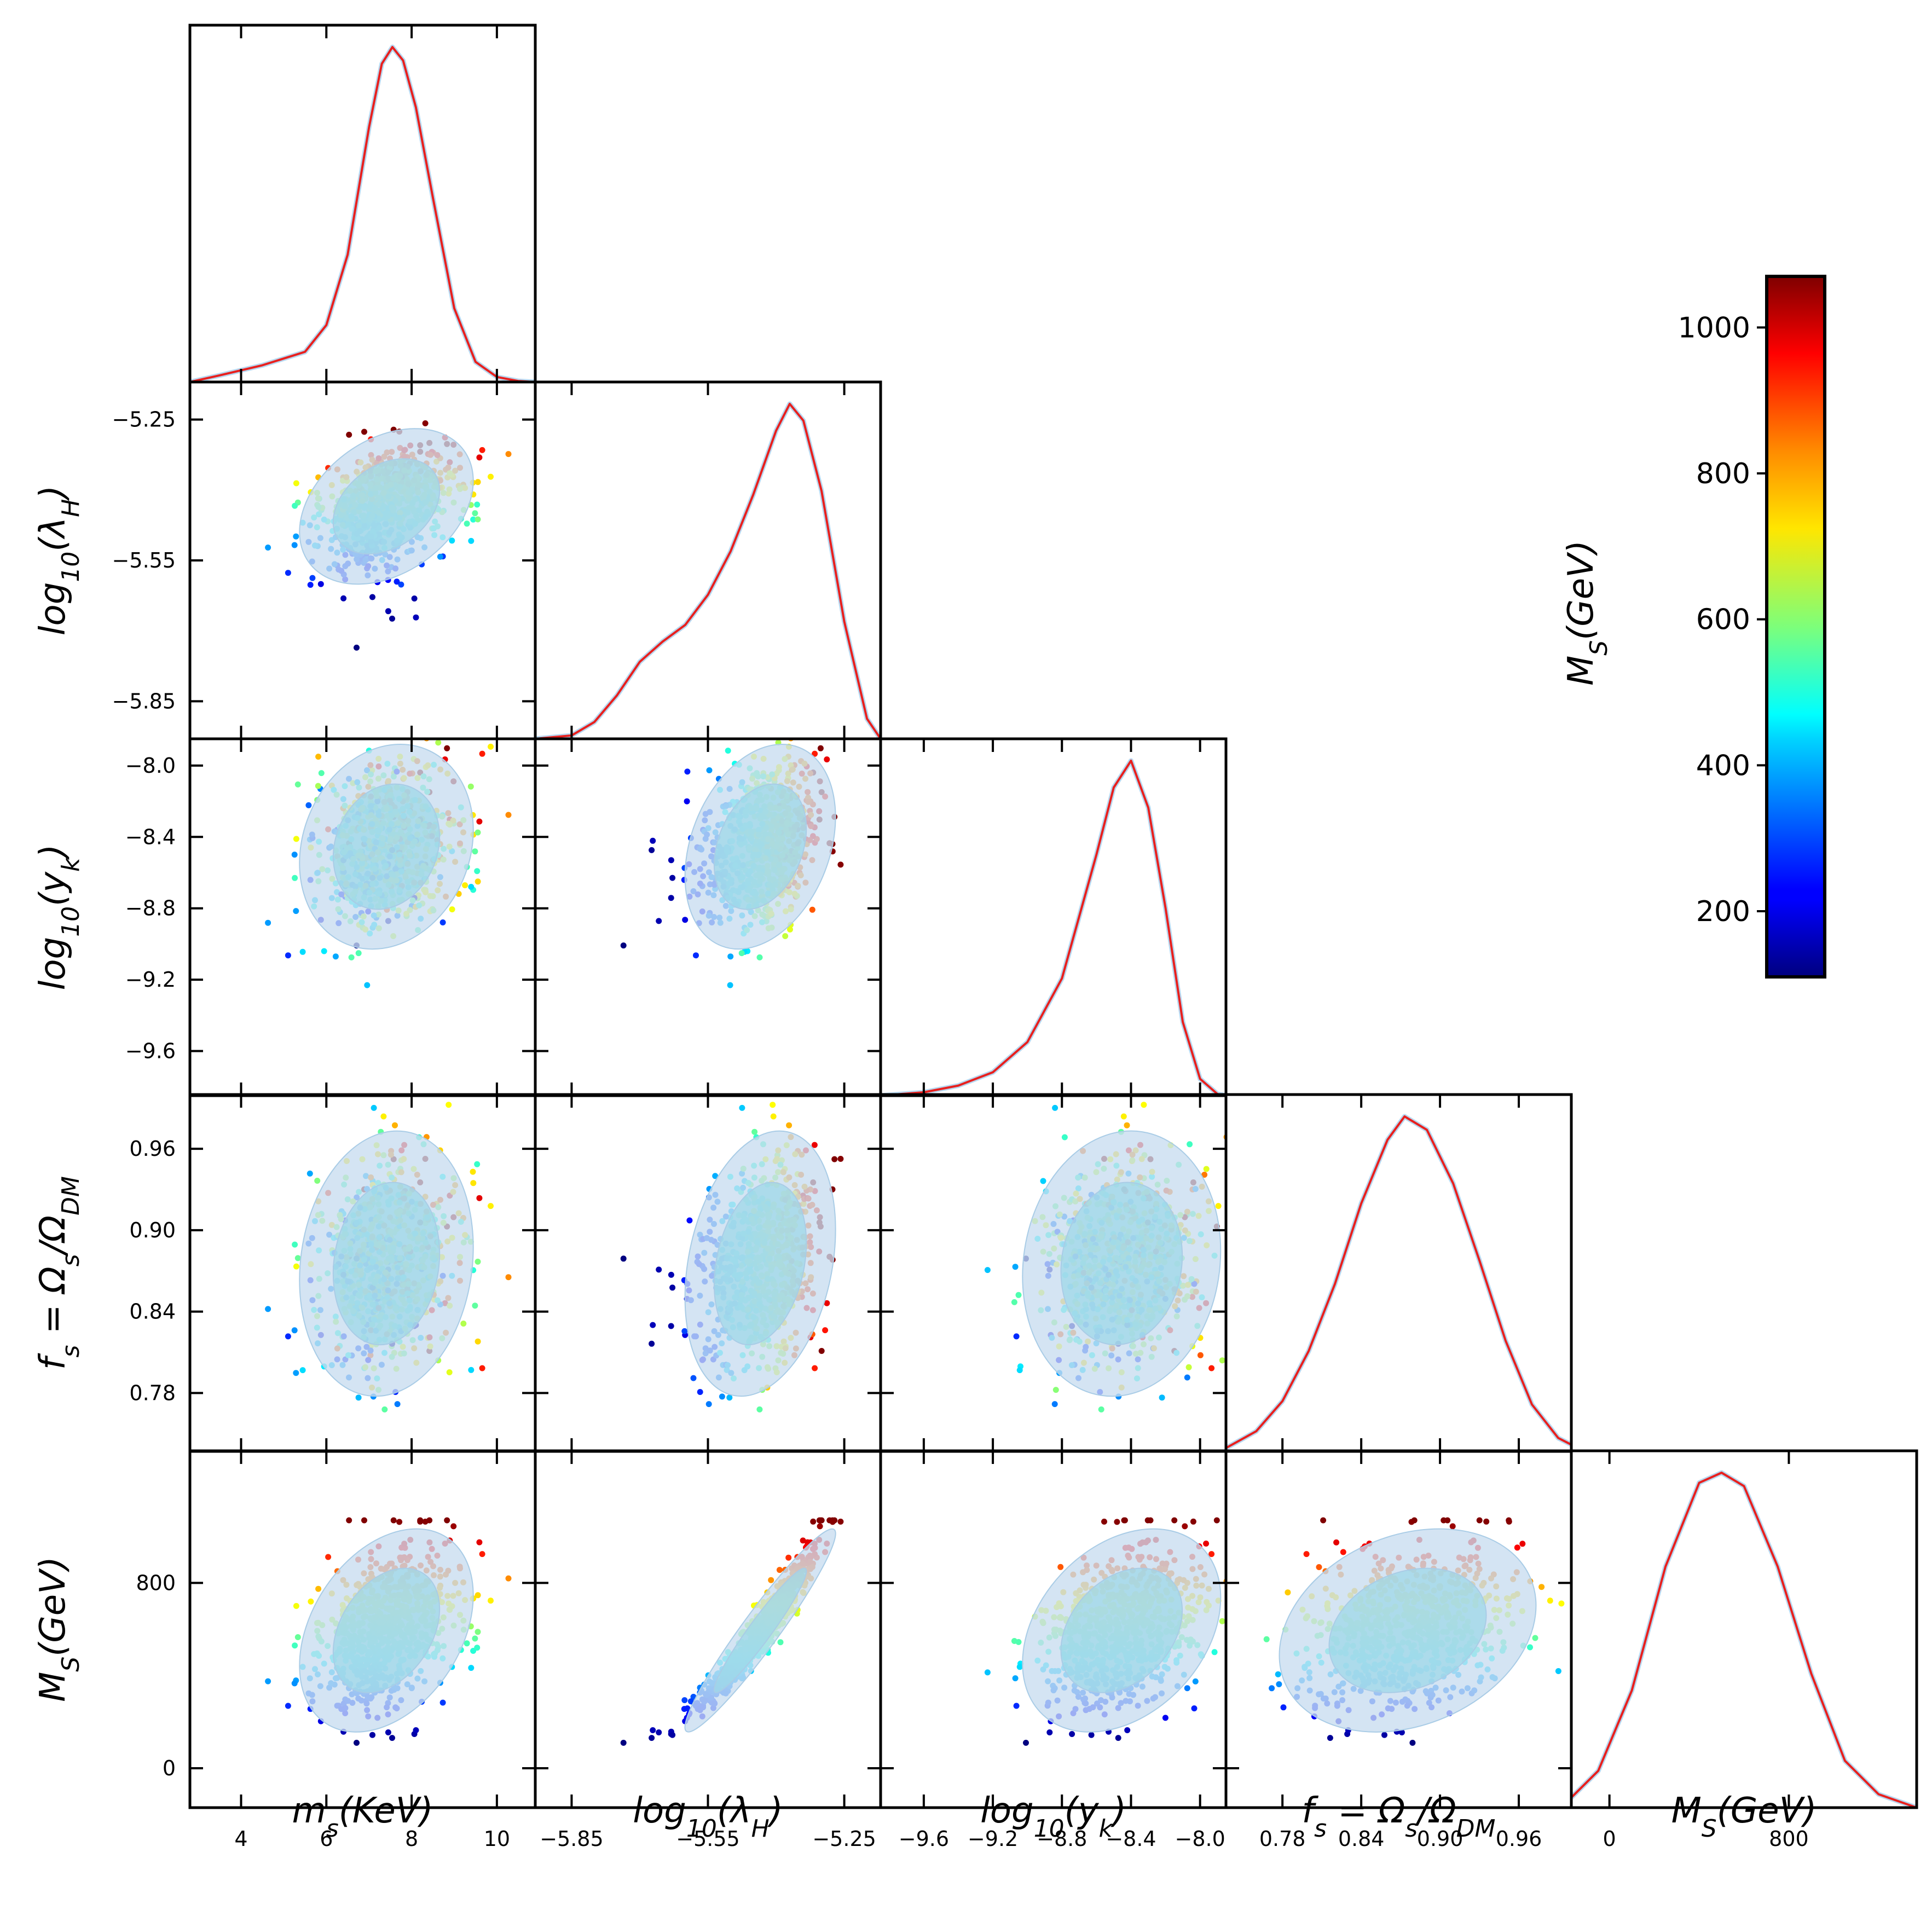 This screenshot has width=1932, height=1916. What do you see at coordinates (150, 766) in the screenshot?
I see `y-tick-label: −8.0` at bounding box center [150, 766].